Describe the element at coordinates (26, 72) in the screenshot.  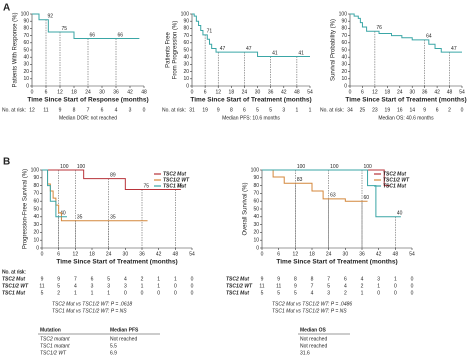
I see `y-tick-label: 20` at that location.